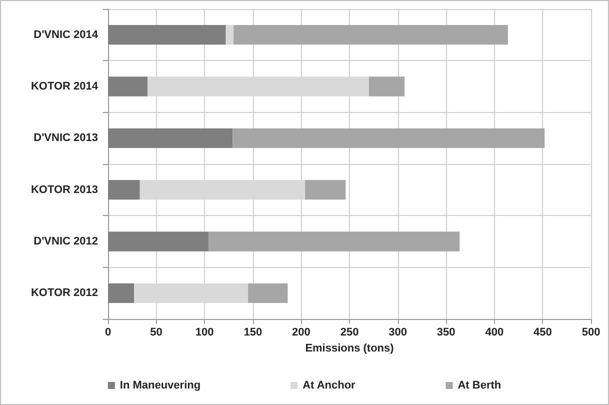  What do you see at coordinates (543, 332) in the screenshot?
I see `x-tick-label: 450` at bounding box center [543, 332].